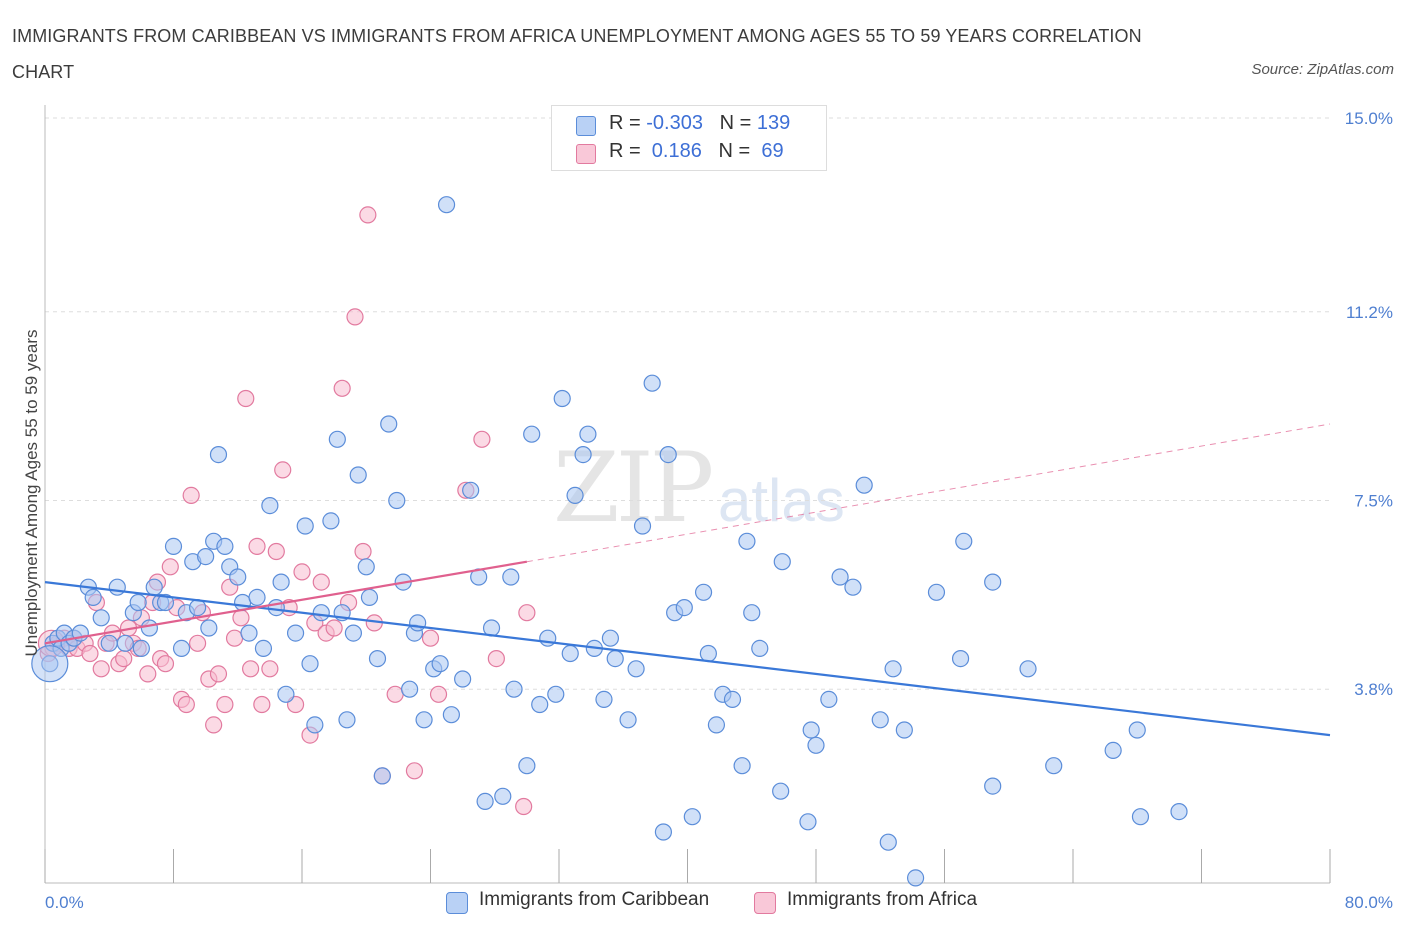 The width and height of the screenshot is (1406, 930). I want to click on legend-r-value: 0.186, so click(674, 151).